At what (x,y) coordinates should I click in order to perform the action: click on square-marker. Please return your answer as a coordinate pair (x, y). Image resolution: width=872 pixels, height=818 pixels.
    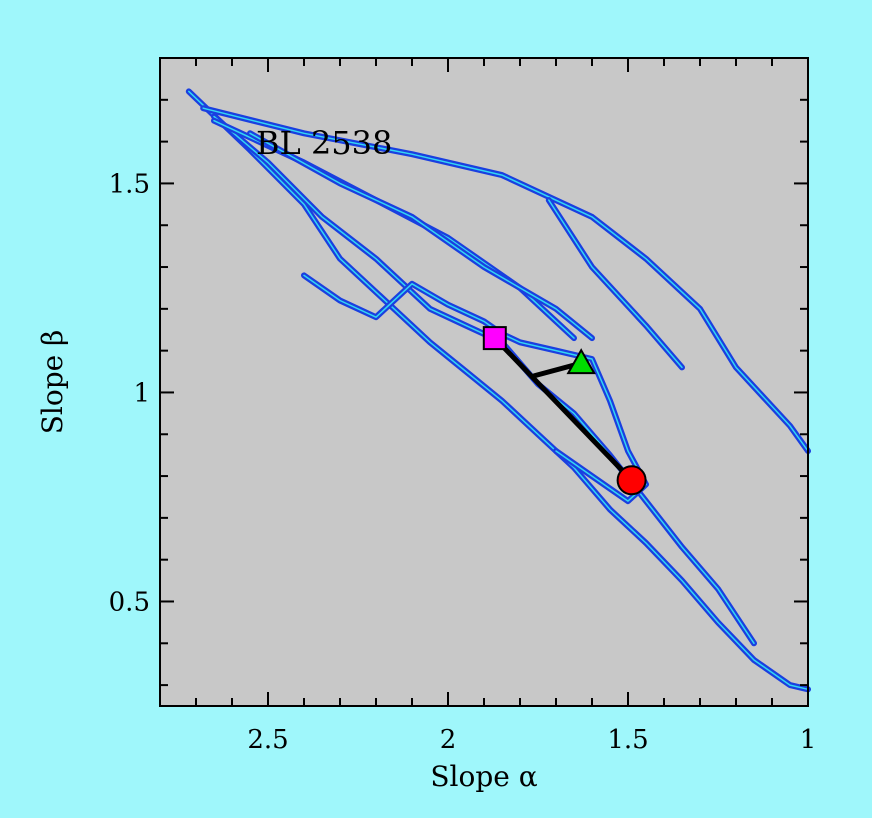
    Looking at the image, I should click on (494, 338).